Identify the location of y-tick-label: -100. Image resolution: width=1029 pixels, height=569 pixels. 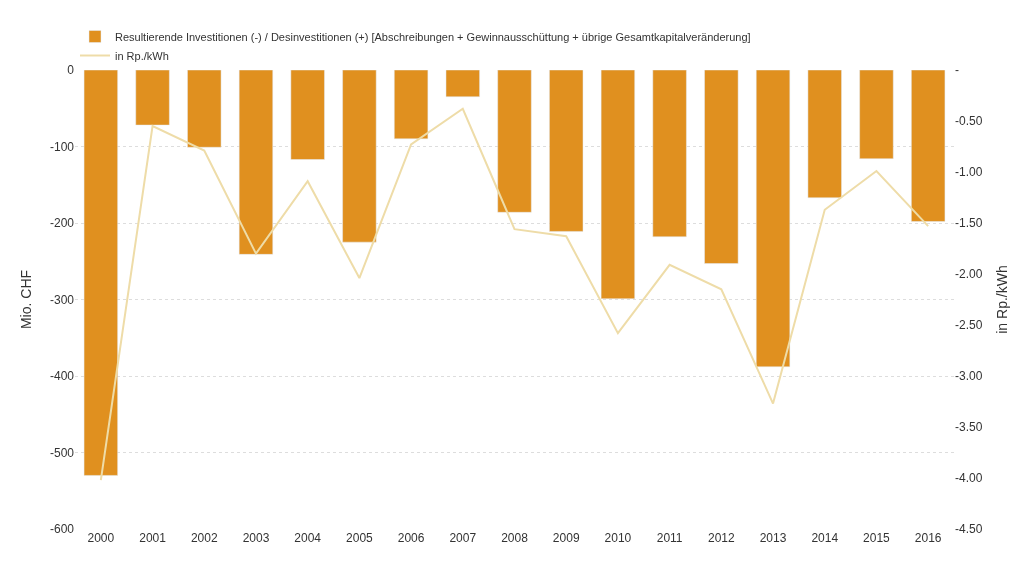
(62, 146).